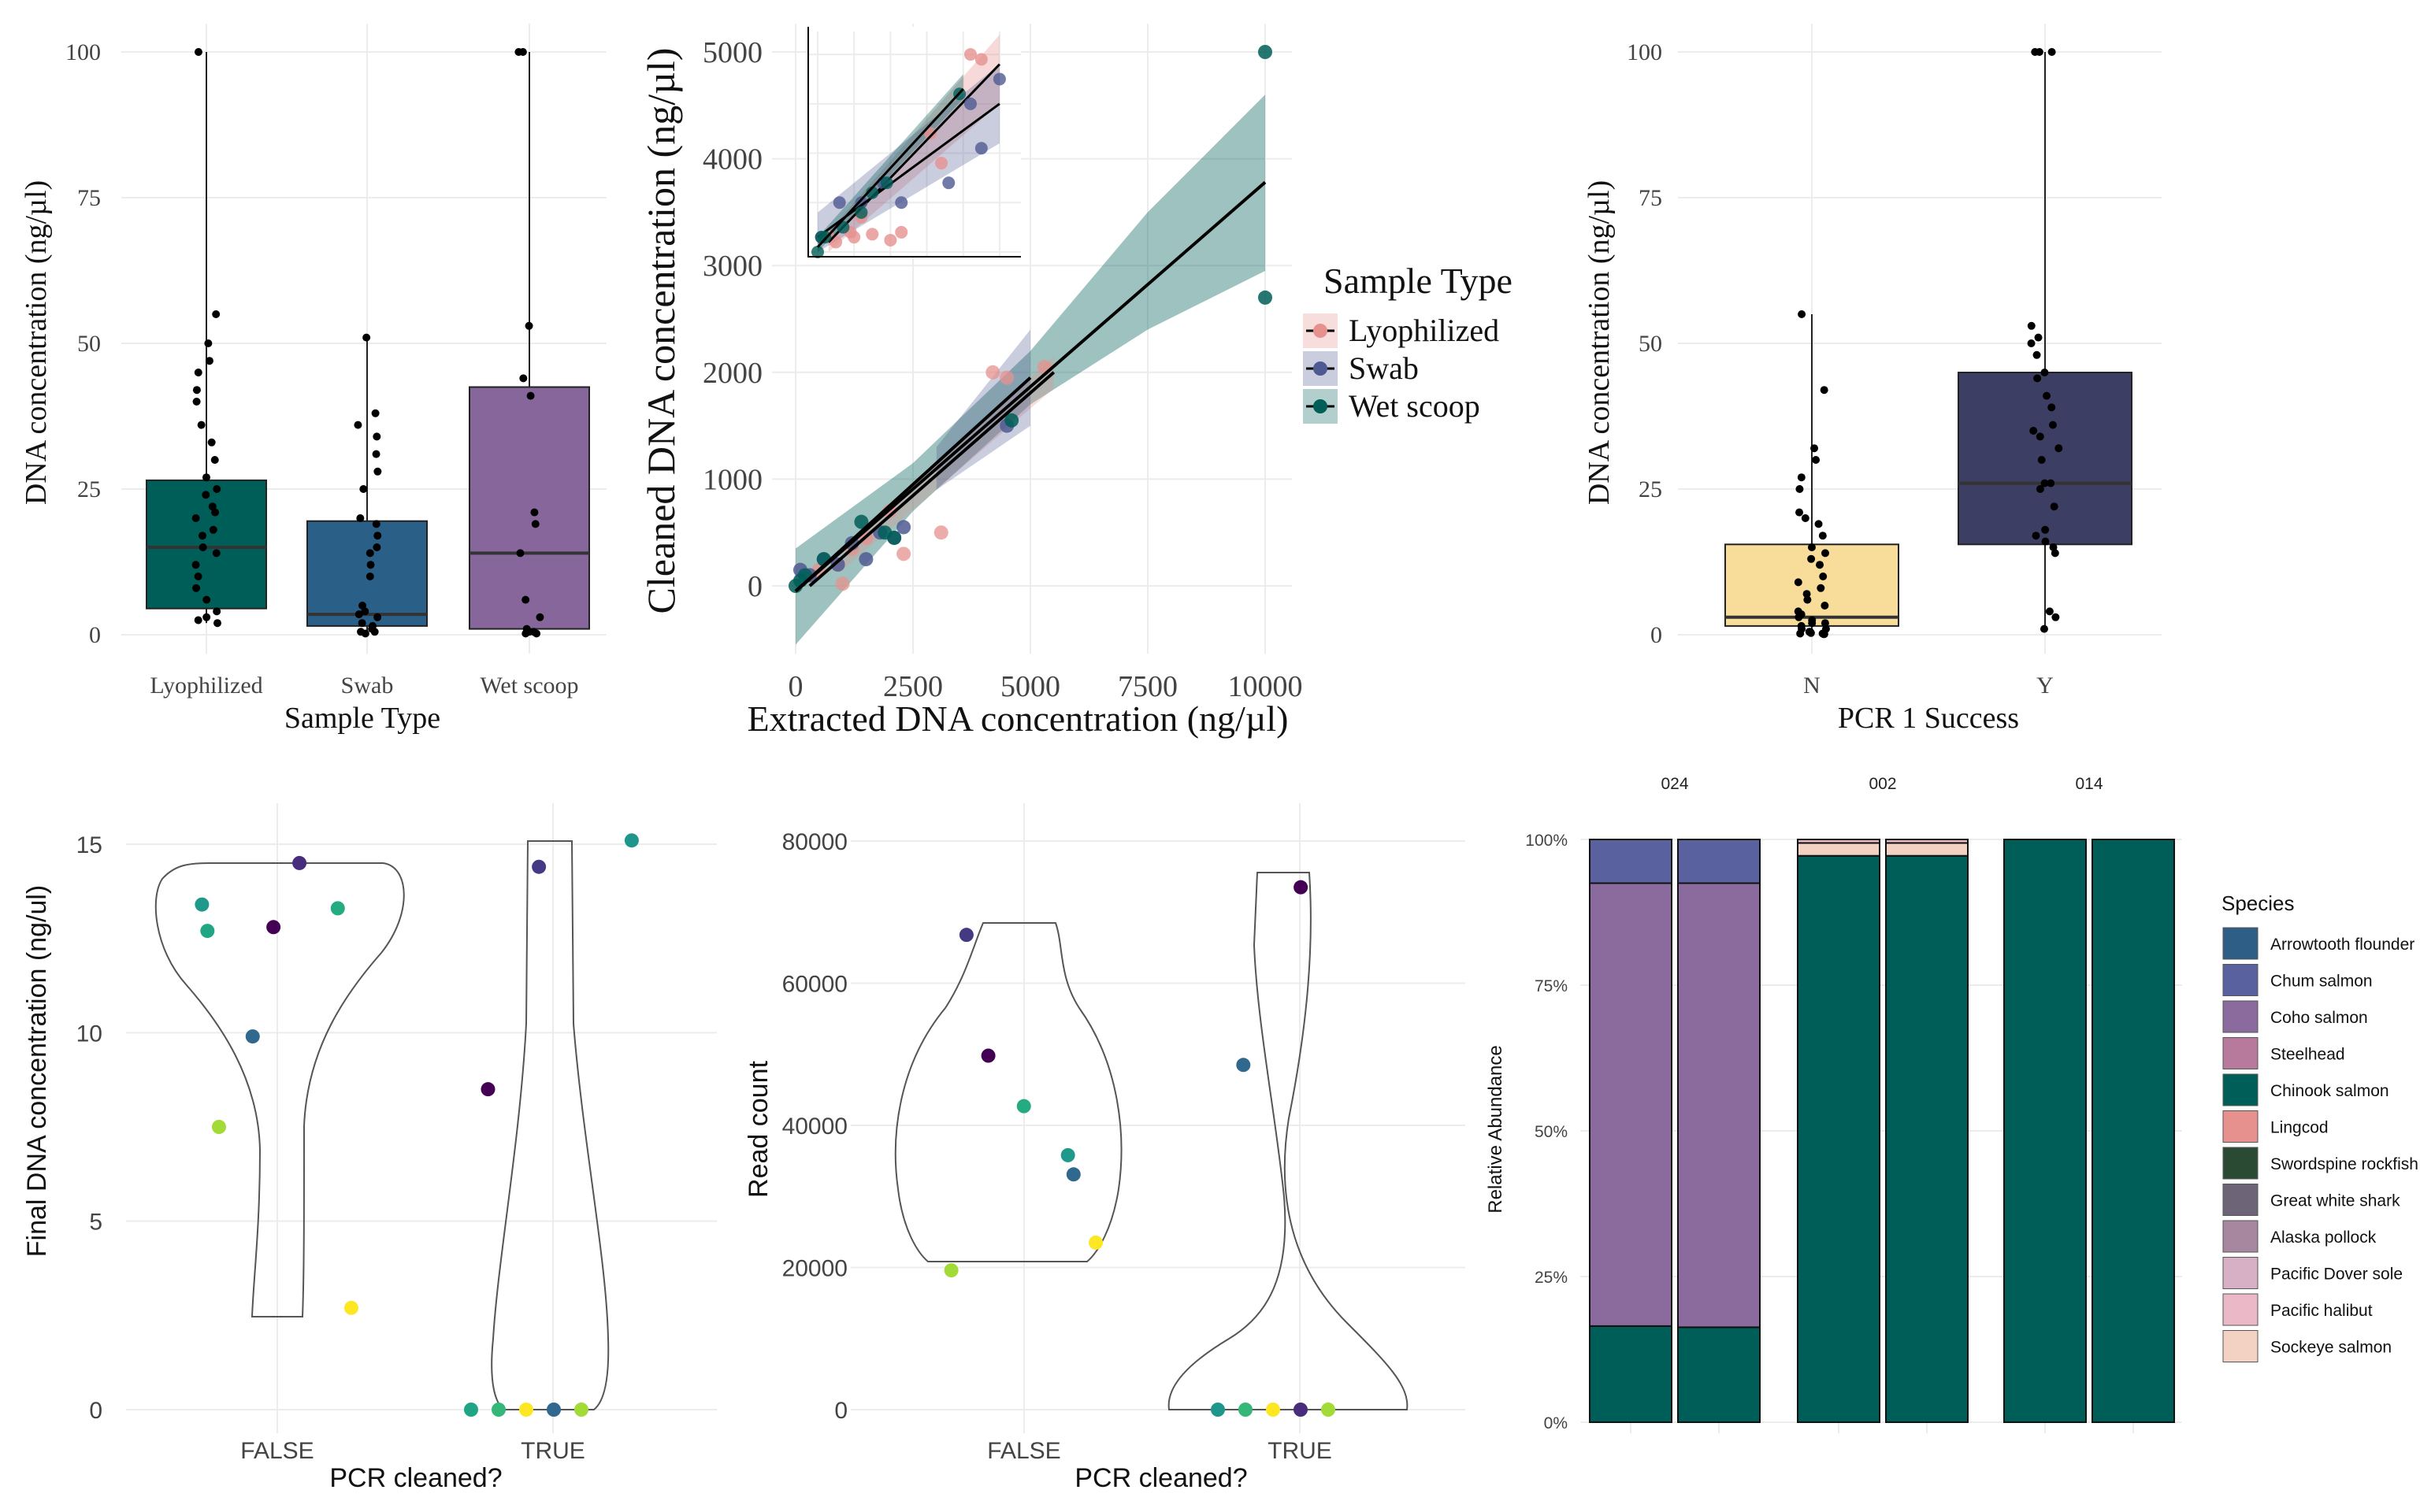 The width and height of the screenshot is (2420, 1512). Describe the element at coordinates (2321, 1311) in the screenshot. I see `p6-legend-label: Pacific halibut` at that location.